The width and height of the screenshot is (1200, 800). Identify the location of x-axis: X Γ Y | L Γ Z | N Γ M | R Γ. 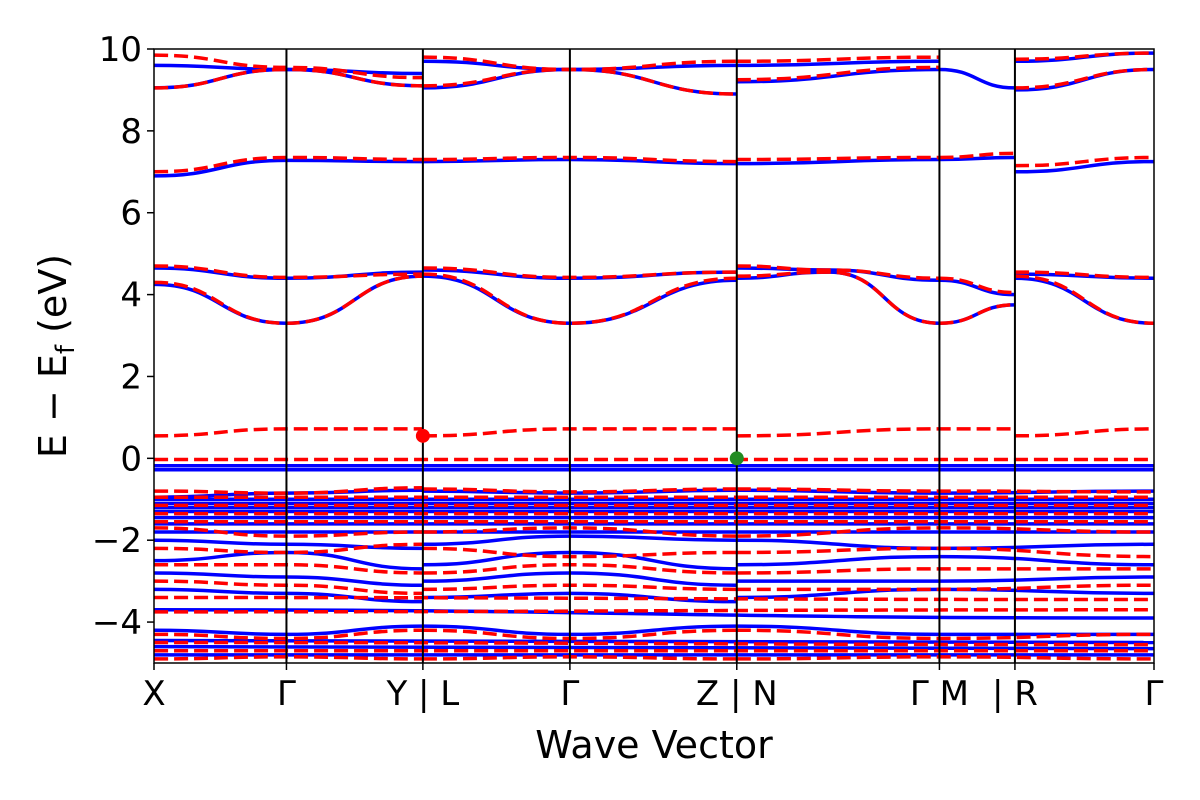
(653, 688).